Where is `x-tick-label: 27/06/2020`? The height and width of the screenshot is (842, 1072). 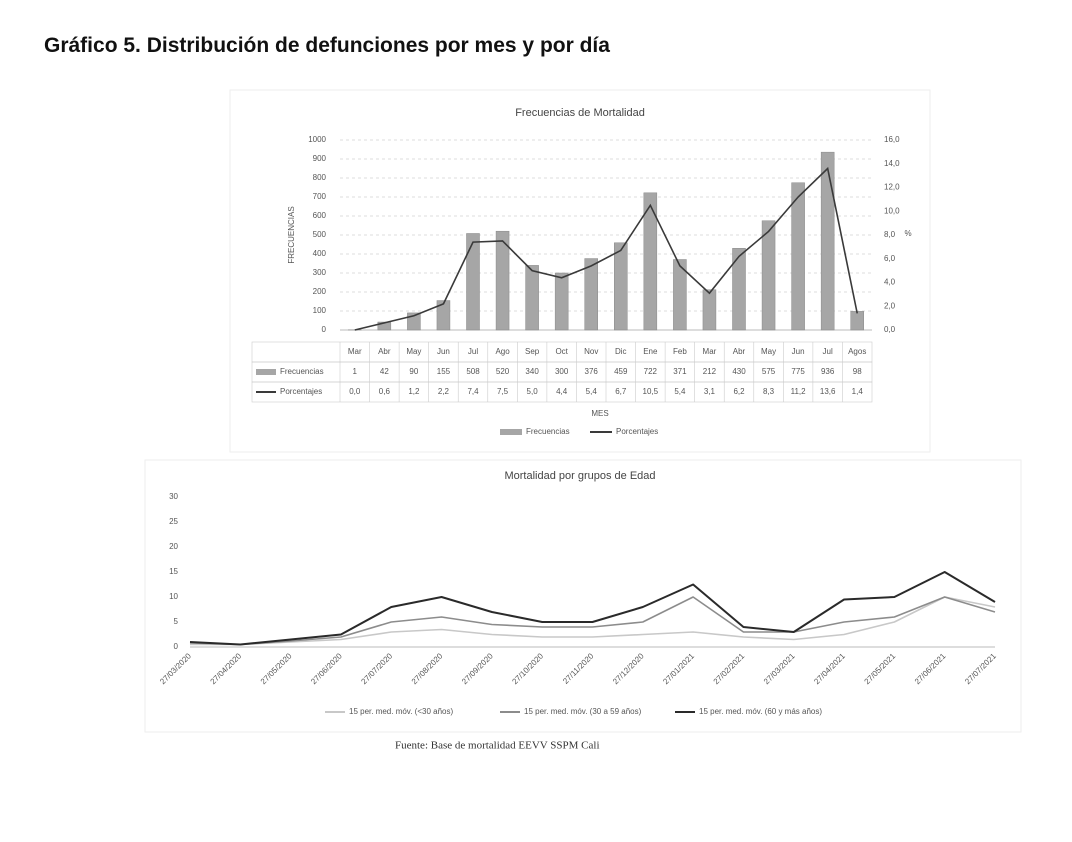 x-tick-label: 27/06/2020 is located at coordinates (326, 668).